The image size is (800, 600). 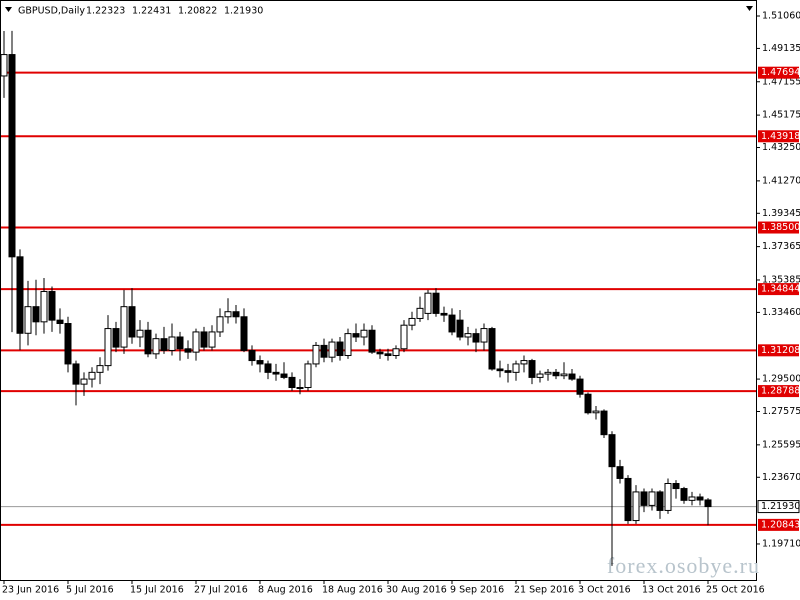 I want to click on level-label: 1.38500, so click(x=780, y=227).